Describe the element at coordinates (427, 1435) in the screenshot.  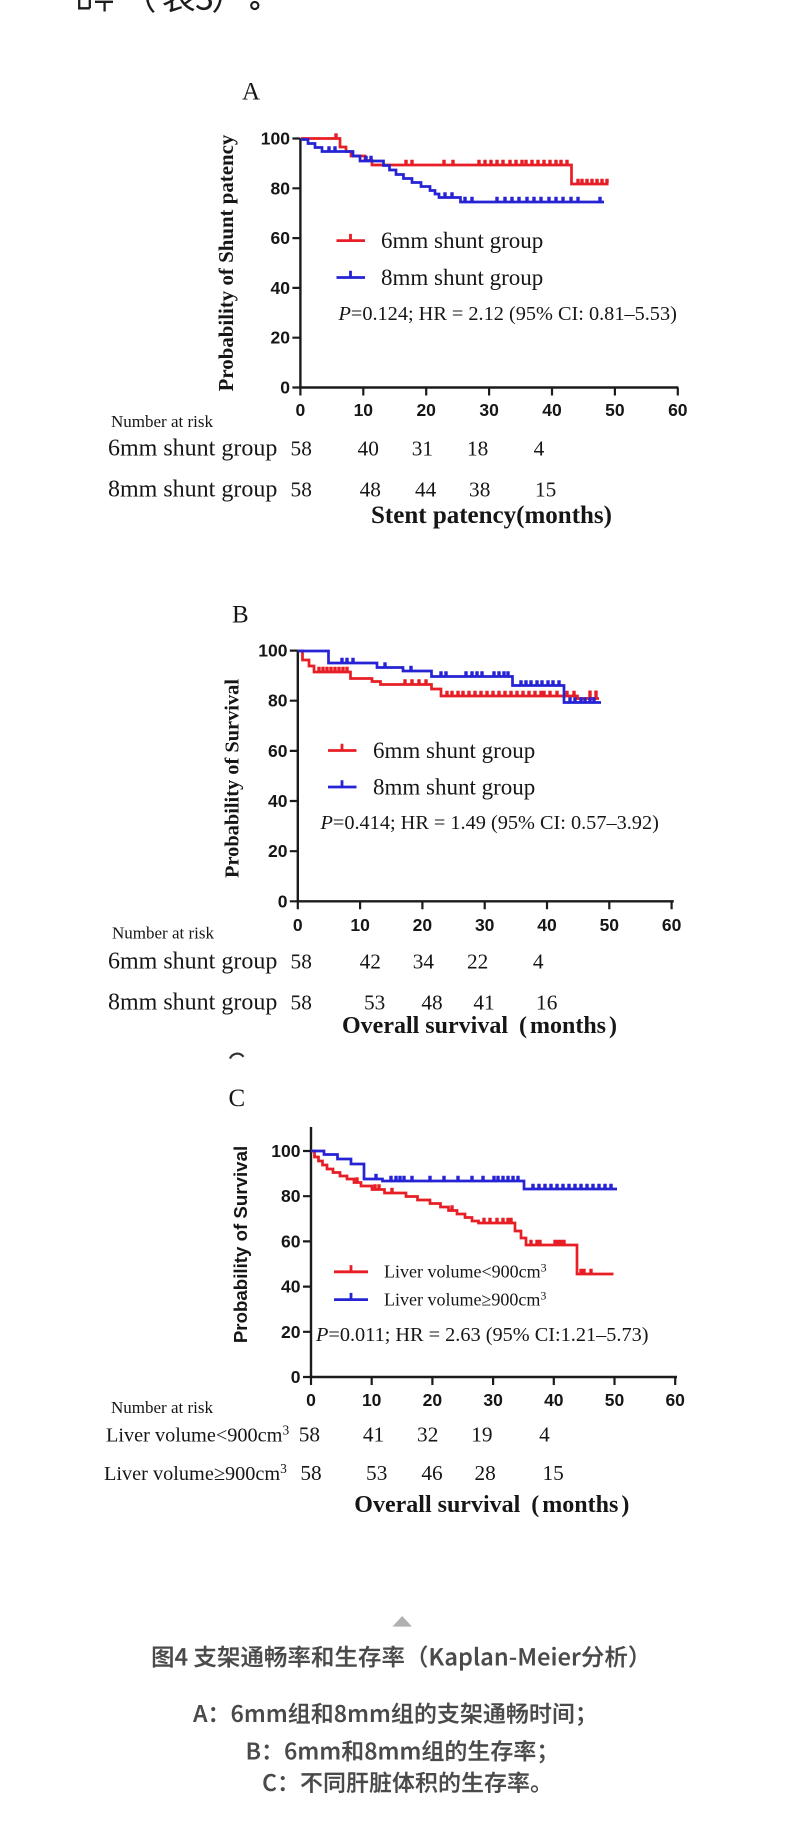
I see `svg-text: 32` at that location.